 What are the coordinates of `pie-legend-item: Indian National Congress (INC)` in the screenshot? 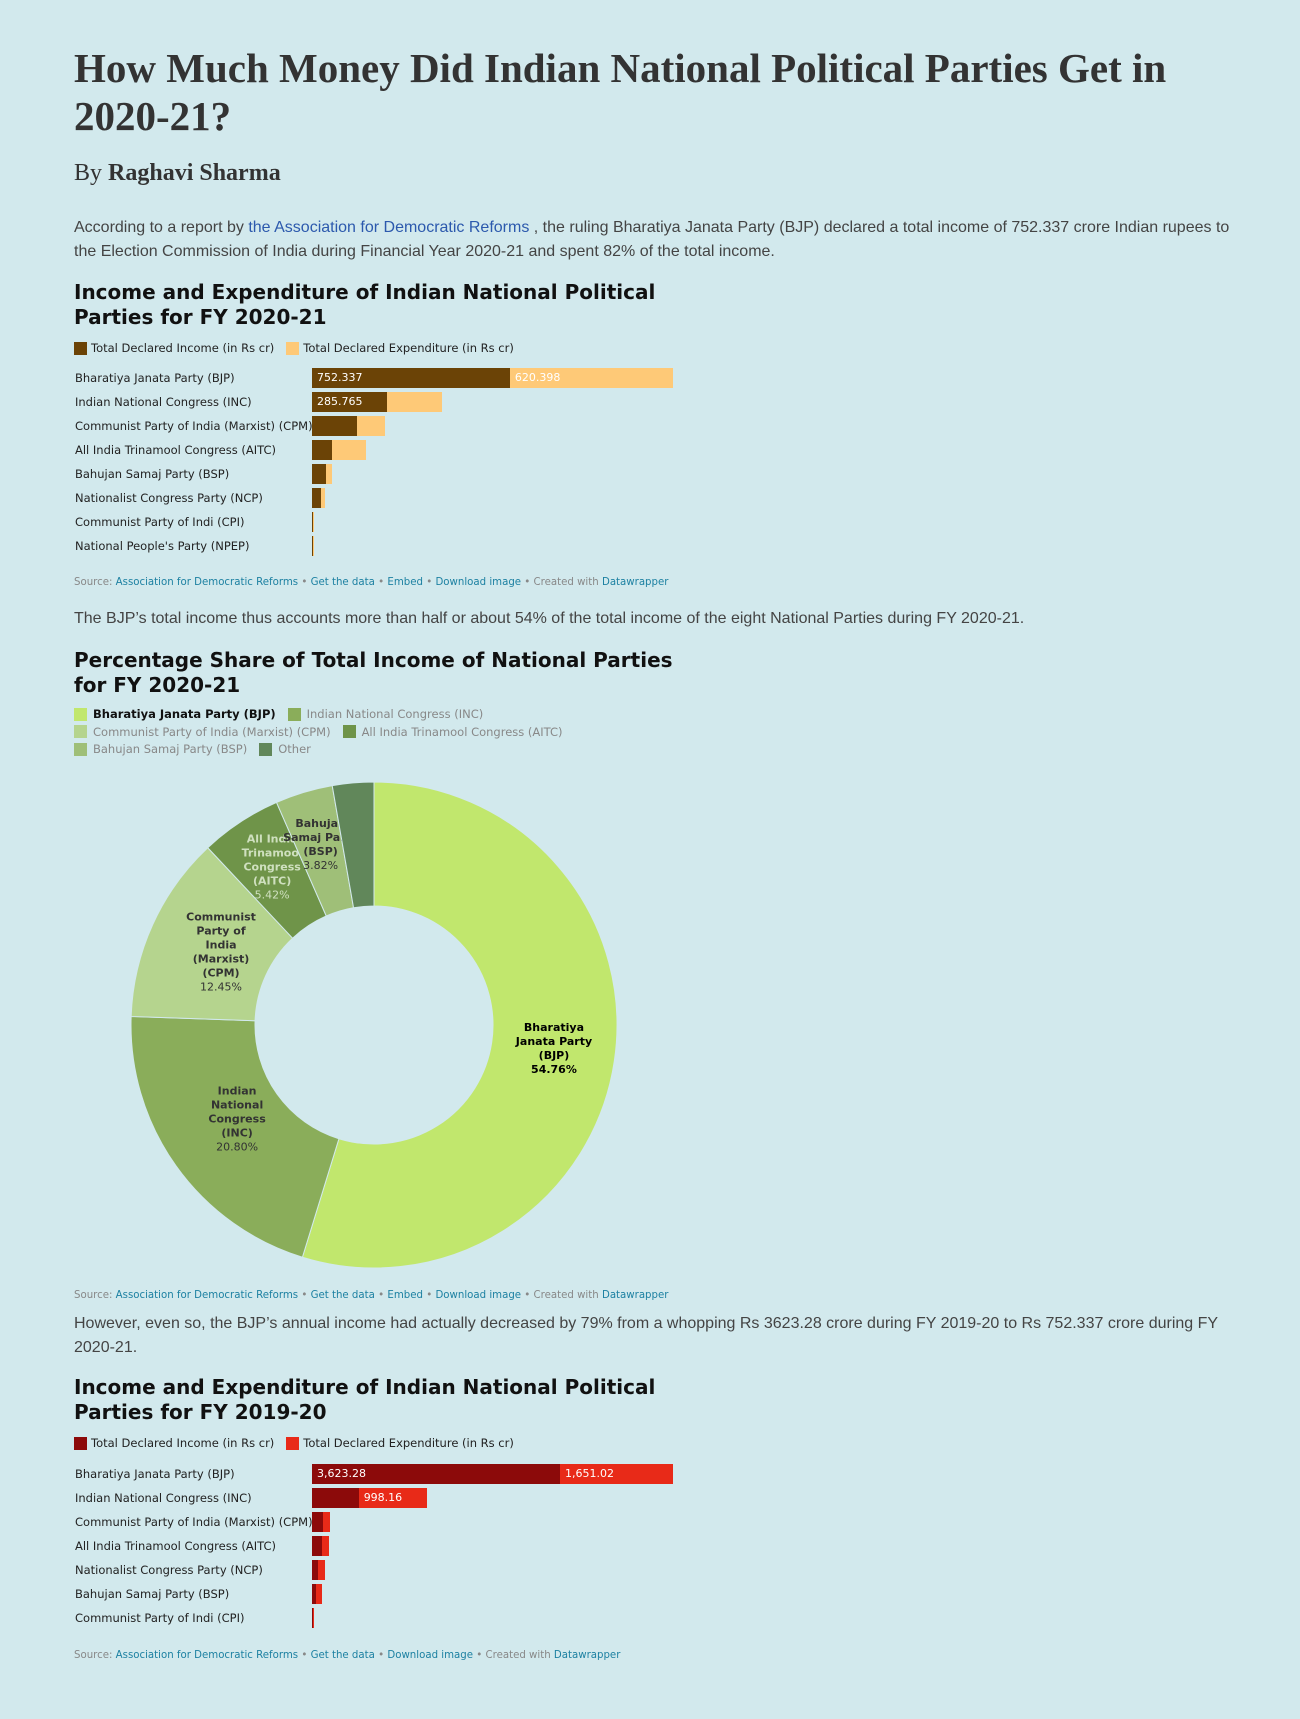 It's located at (385, 714).